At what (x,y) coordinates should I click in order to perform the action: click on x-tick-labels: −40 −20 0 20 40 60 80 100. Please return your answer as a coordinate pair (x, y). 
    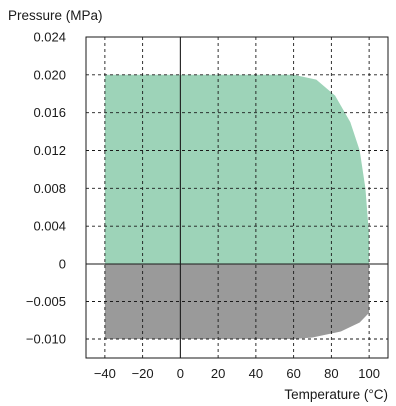
    Looking at the image, I should click on (237, 373).